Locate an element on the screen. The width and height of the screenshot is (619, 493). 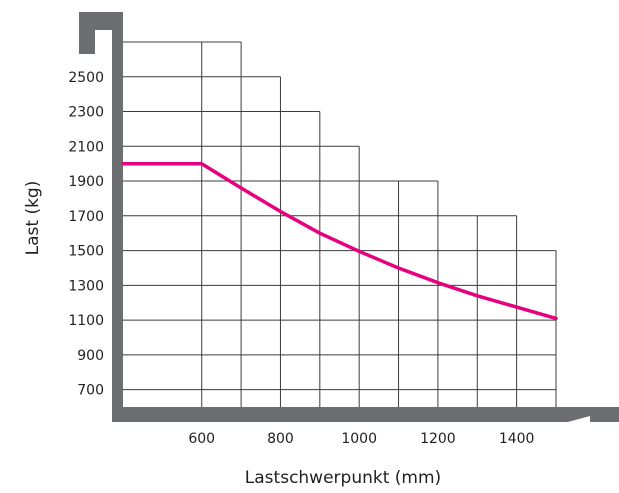
y-axis-post is located at coordinates (117, 226).